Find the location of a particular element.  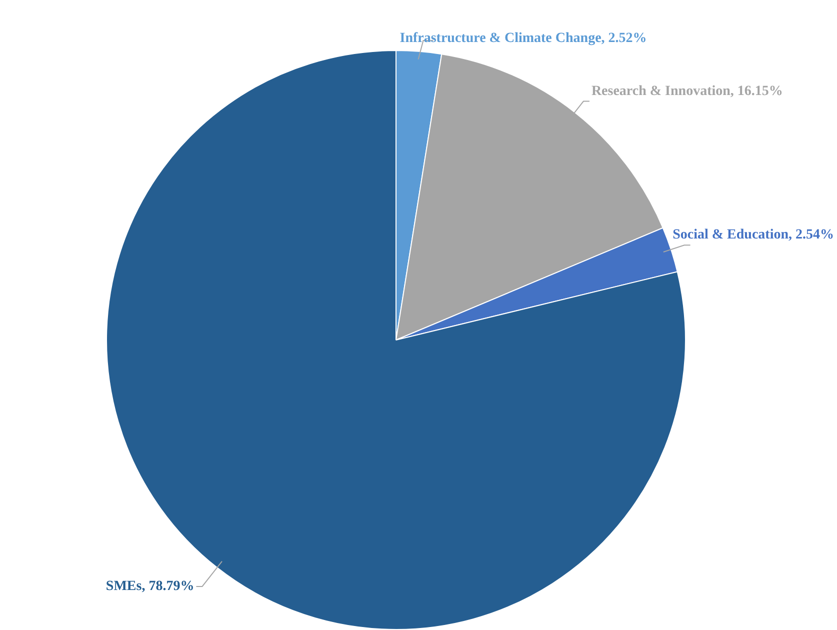

slice-label: Infrastructure & Climate Change, 2.52% is located at coordinates (523, 38).